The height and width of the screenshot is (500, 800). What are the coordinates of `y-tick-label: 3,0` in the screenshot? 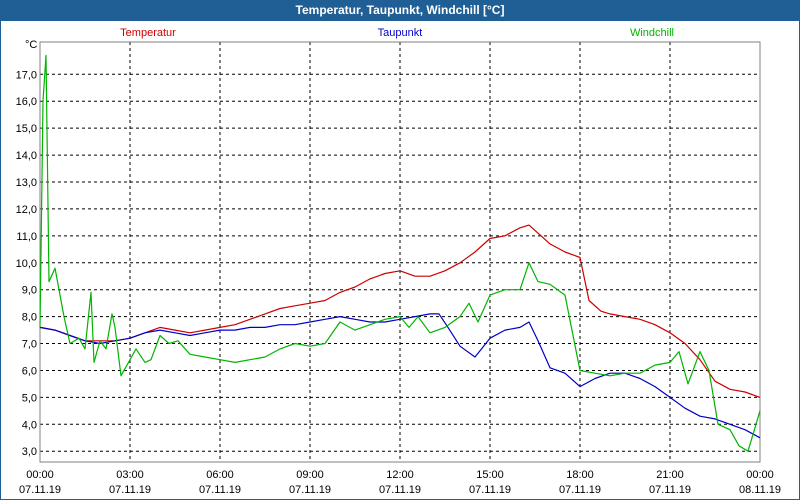 It's located at (29, 452).